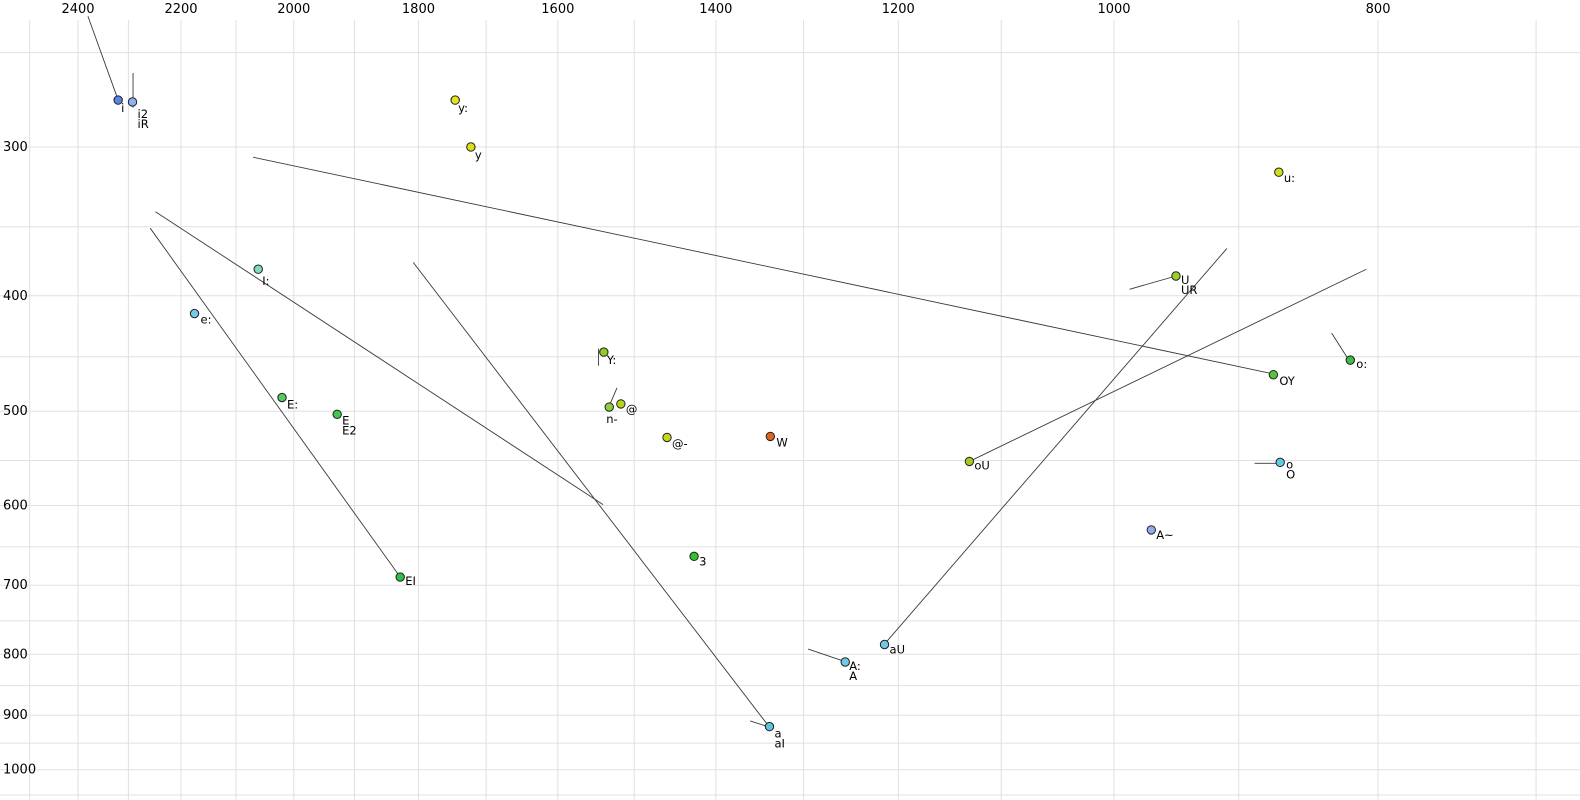 The width and height of the screenshot is (1580, 800). I want to click on point-label-@: @, so click(632, 409).